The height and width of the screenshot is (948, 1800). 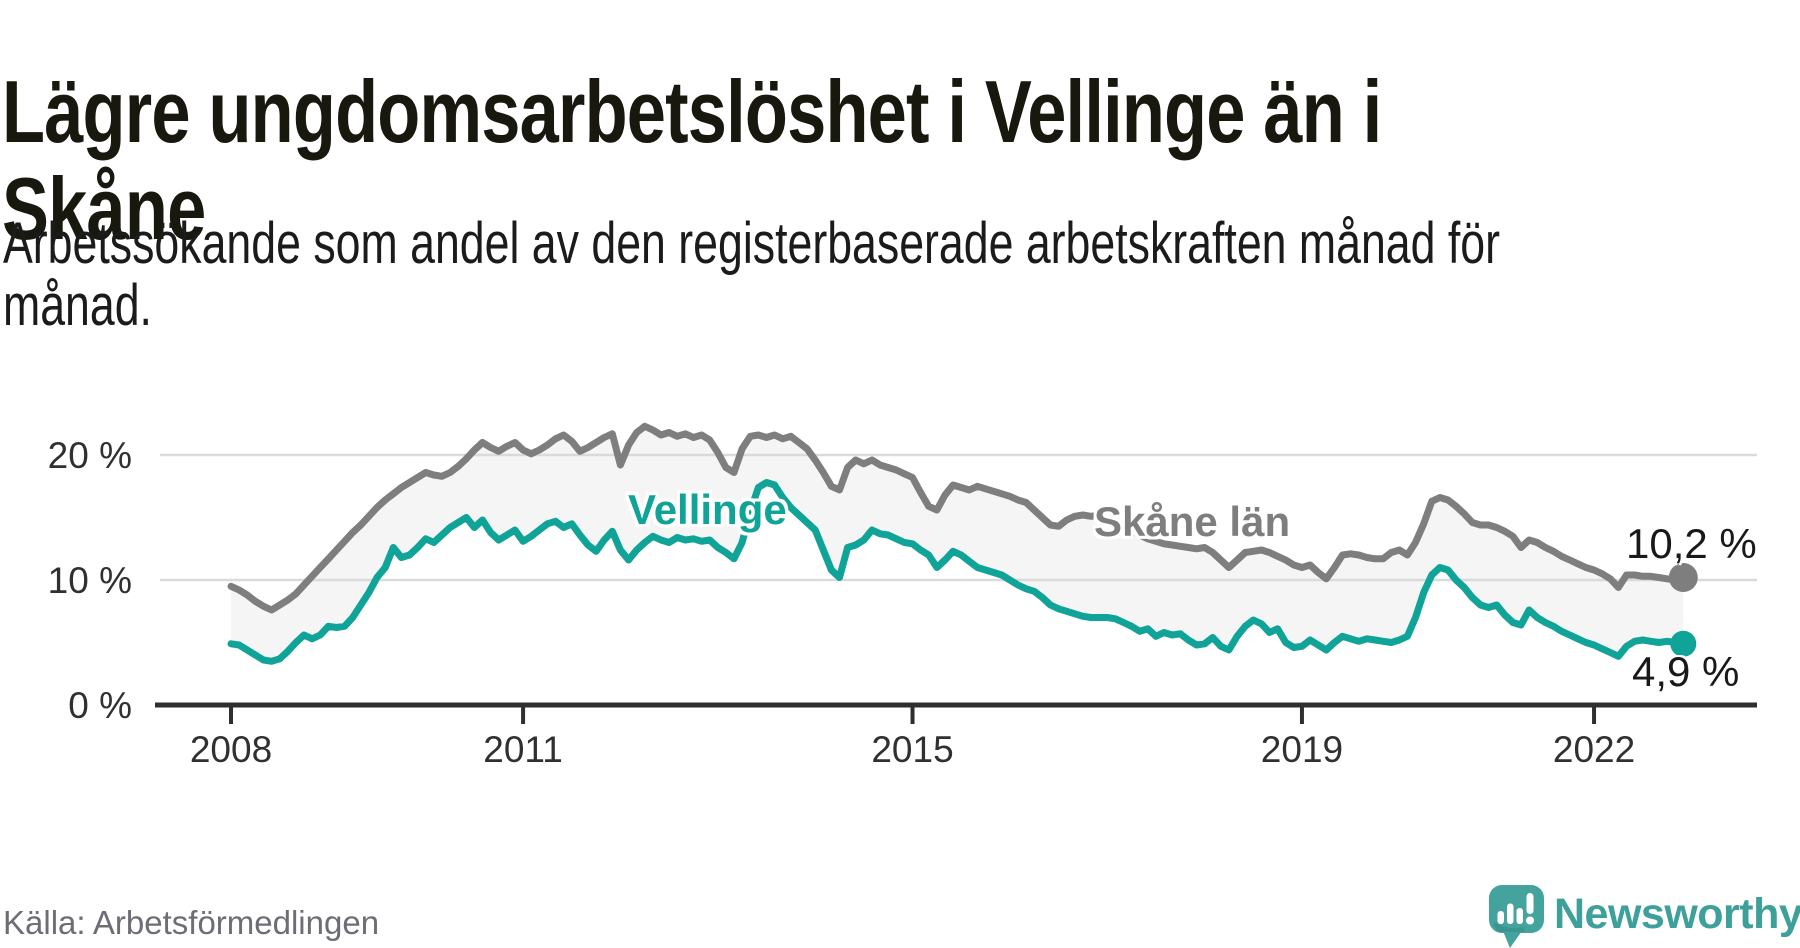 I want to click on source-text: Källa: Arbetsförmedlingen, so click(x=191, y=922).